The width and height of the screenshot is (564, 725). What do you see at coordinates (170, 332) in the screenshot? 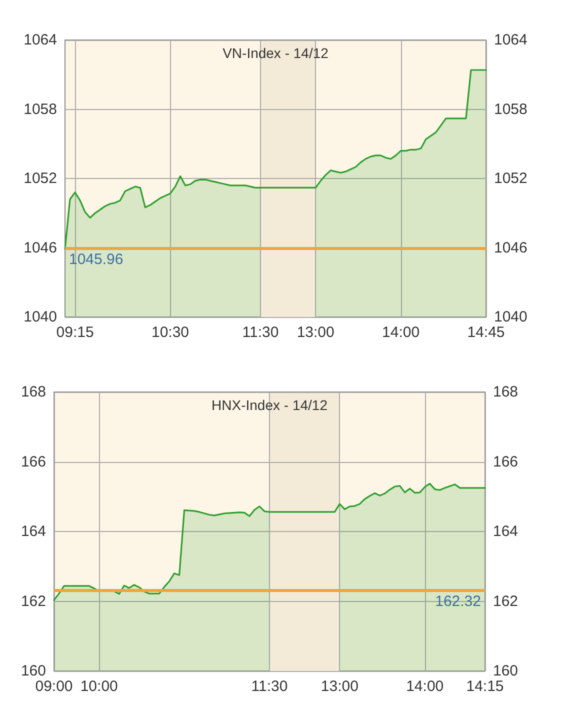
I see `x-tick-label: 10:30` at bounding box center [170, 332].